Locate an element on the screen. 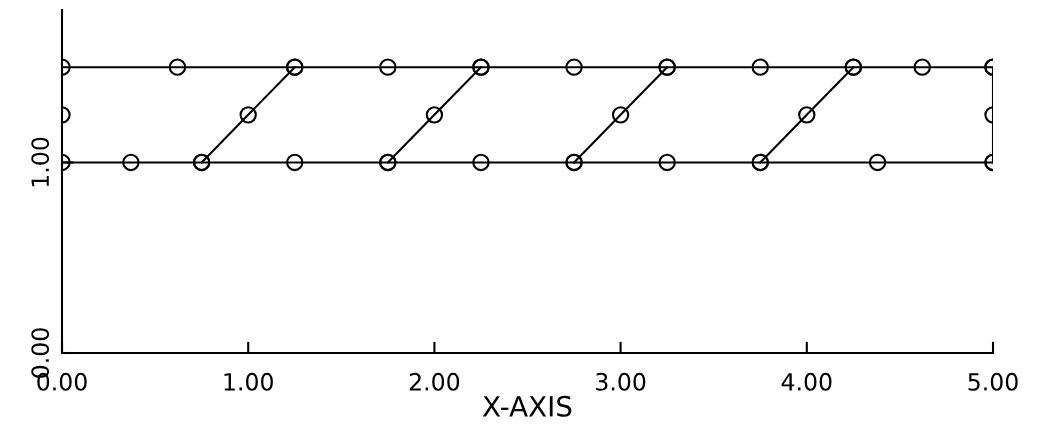 The image size is (1063, 440). x-tick-label: 4.00 is located at coordinates (806, 381).